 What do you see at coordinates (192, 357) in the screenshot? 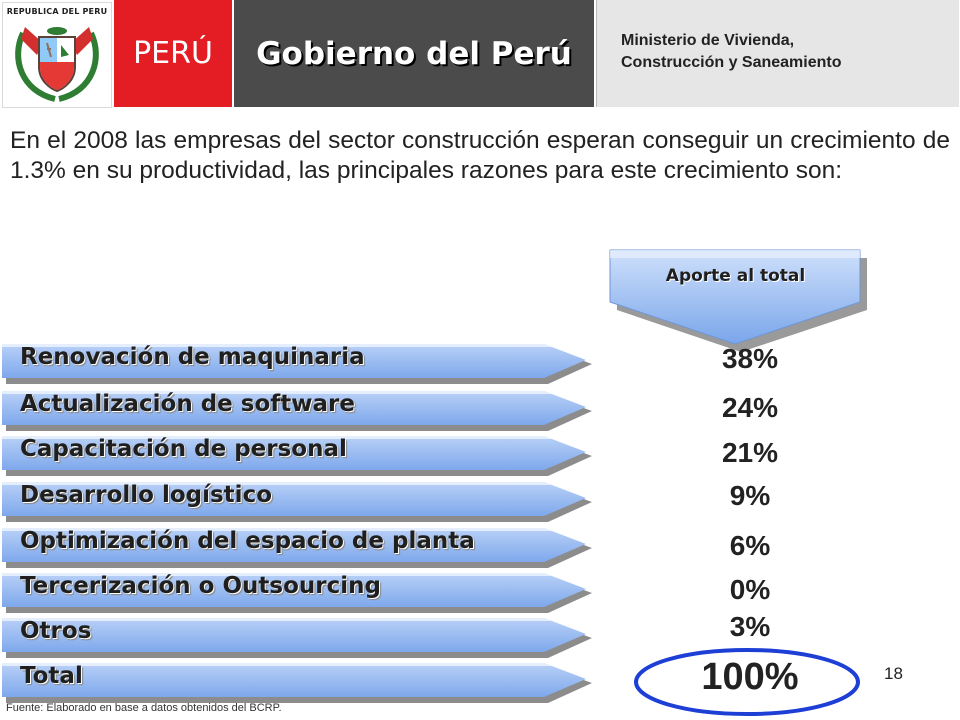
I see `factor-label: Renovación de maquinaria` at bounding box center [192, 357].